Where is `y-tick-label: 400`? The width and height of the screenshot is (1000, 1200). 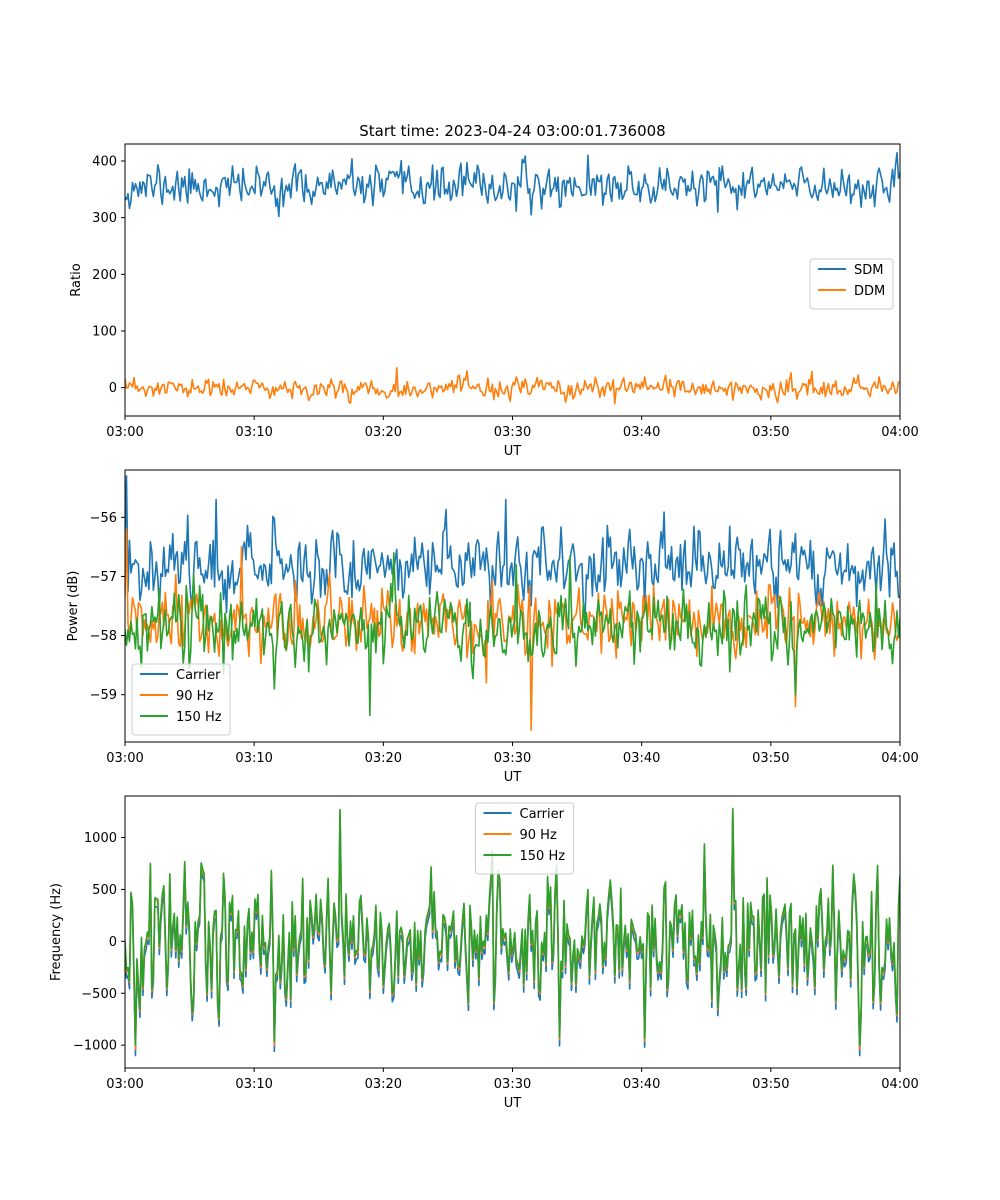
y-tick-label: 400 is located at coordinates (104, 162).